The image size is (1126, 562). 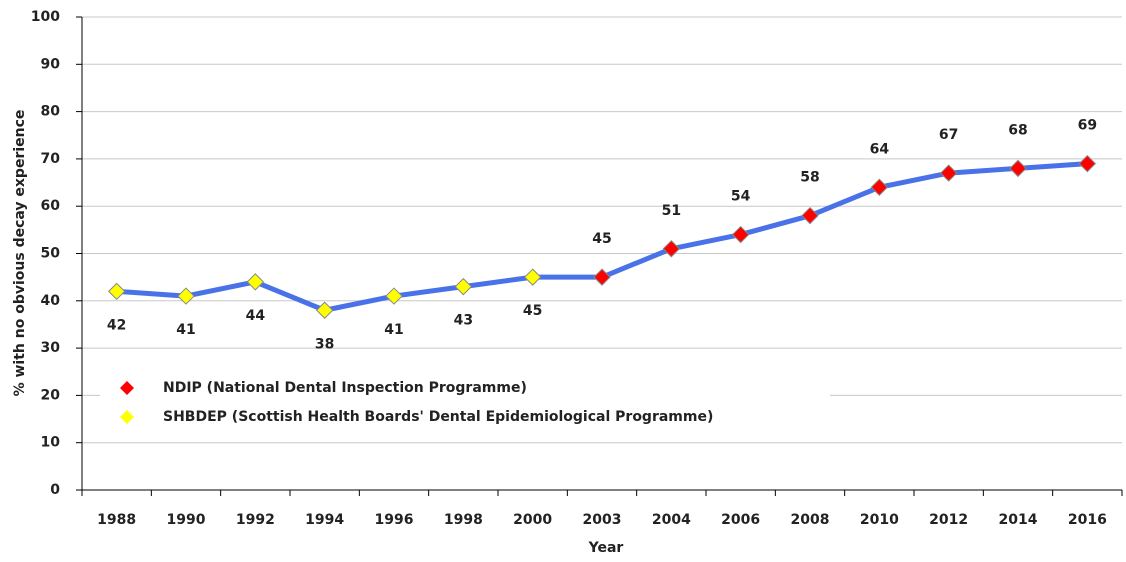 I want to click on y-tick-label: 20, so click(x=51, y=395).